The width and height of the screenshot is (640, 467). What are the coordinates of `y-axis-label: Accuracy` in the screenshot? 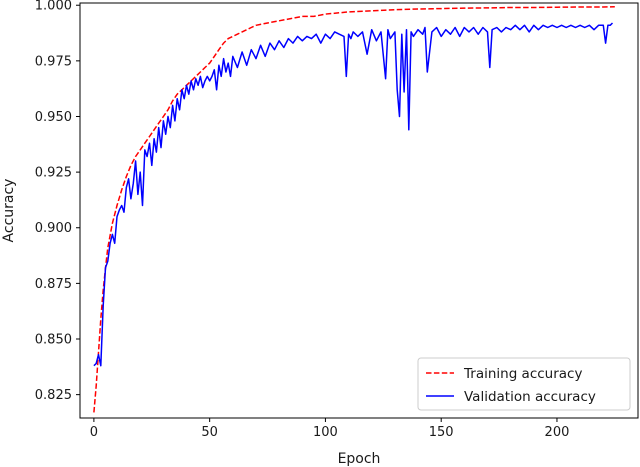 It's located at (9, 211).